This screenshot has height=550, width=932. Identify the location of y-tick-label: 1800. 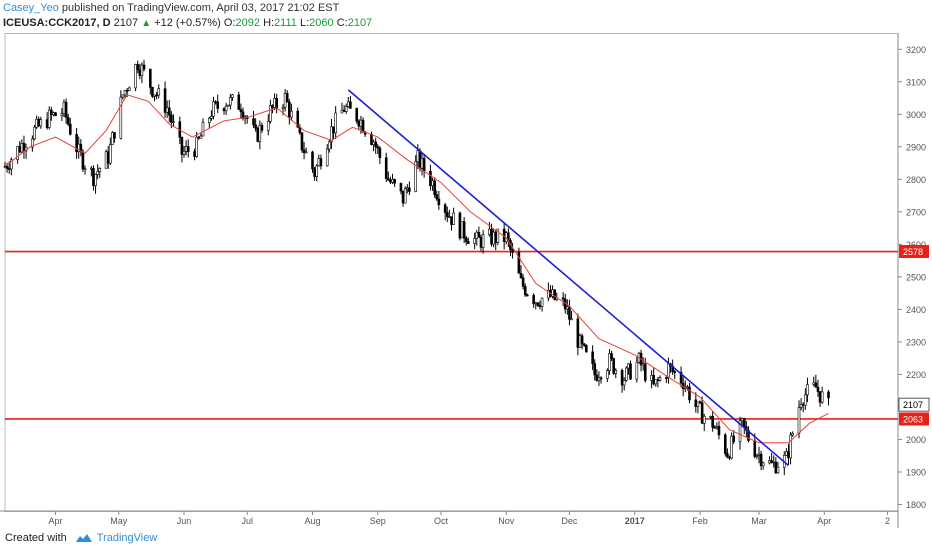
(916, 505).